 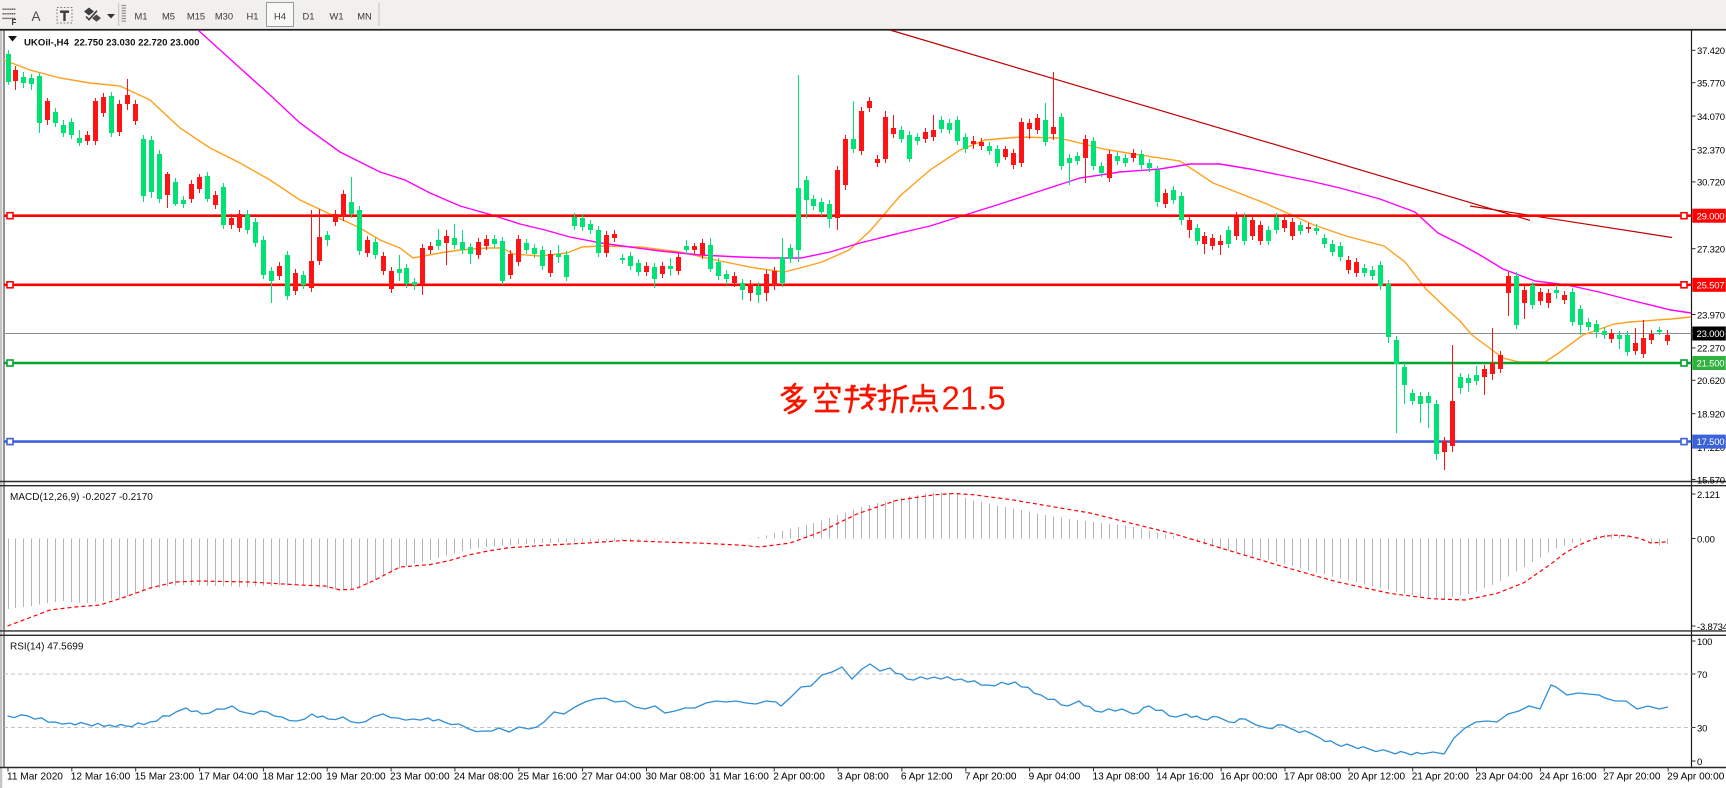 I want to click on svg-text: 0, so click(x=1699, y=762).